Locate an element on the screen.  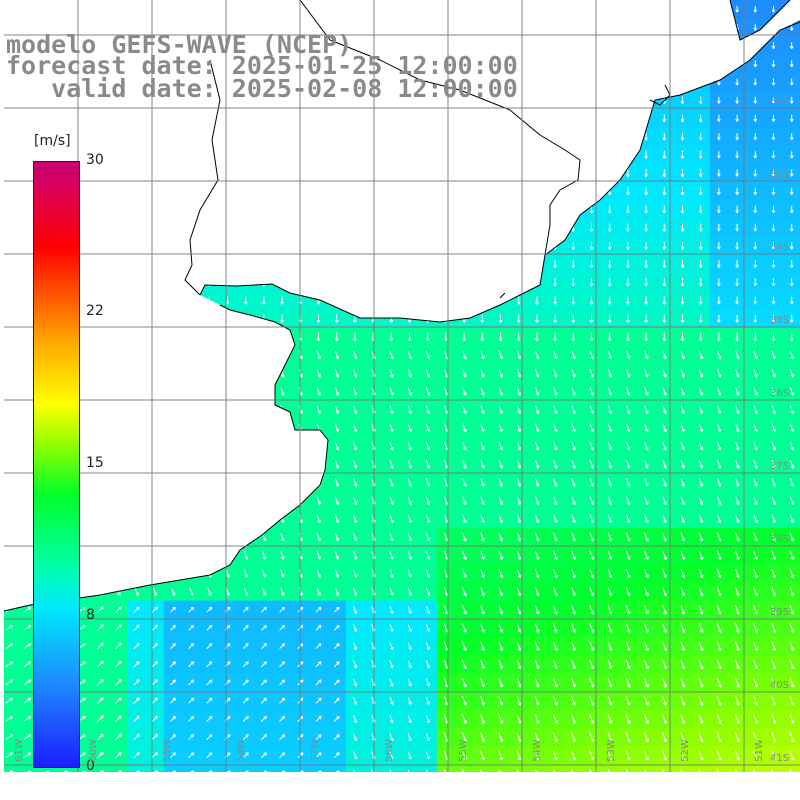
title-model: modelo GEFS-WAVE (NCEP) is located at coordinates (179, 44).